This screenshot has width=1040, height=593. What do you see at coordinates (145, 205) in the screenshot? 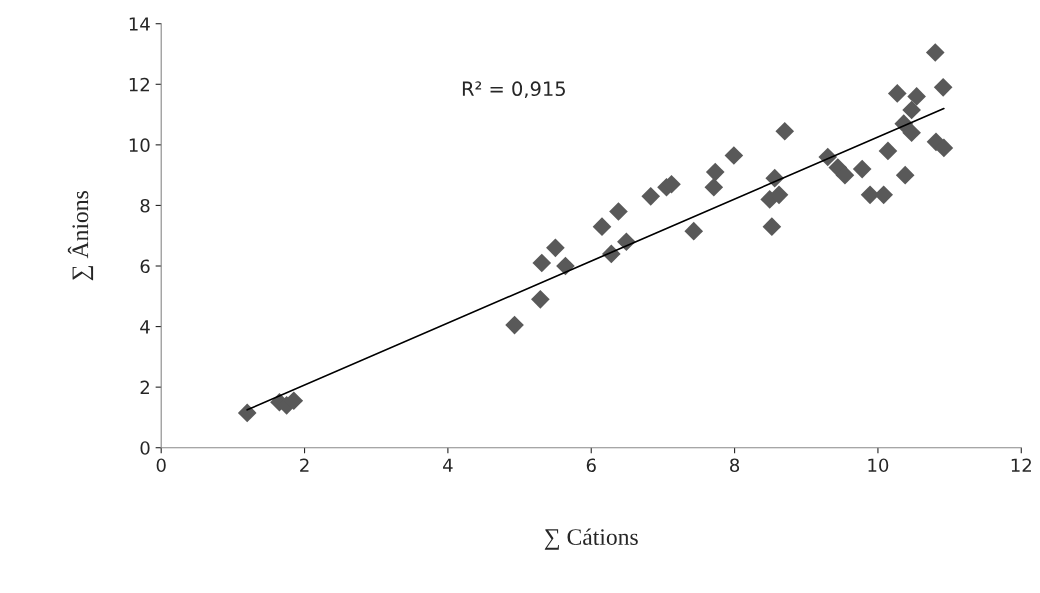
I see `y-tick-label: 8` at bounding box center [145, 205].